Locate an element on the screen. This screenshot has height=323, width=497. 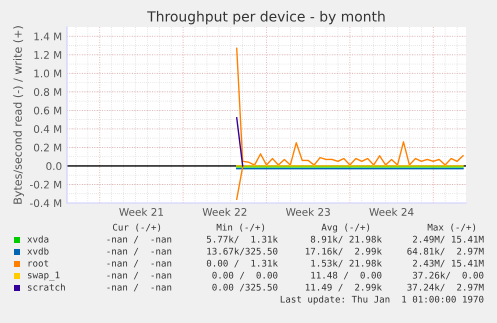
y-tick-label: 1.4 M is located at coordinates (48, 36).